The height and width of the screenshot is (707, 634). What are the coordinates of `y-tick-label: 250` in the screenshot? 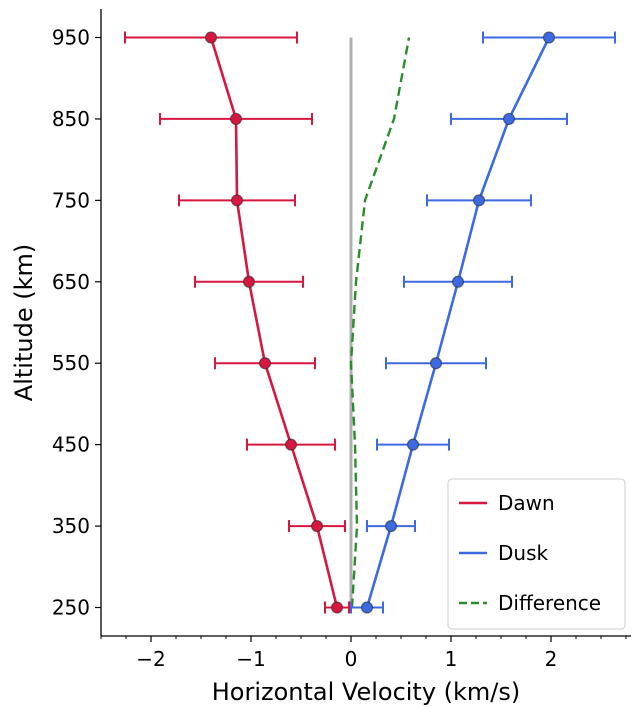 It's located at (71, 608).